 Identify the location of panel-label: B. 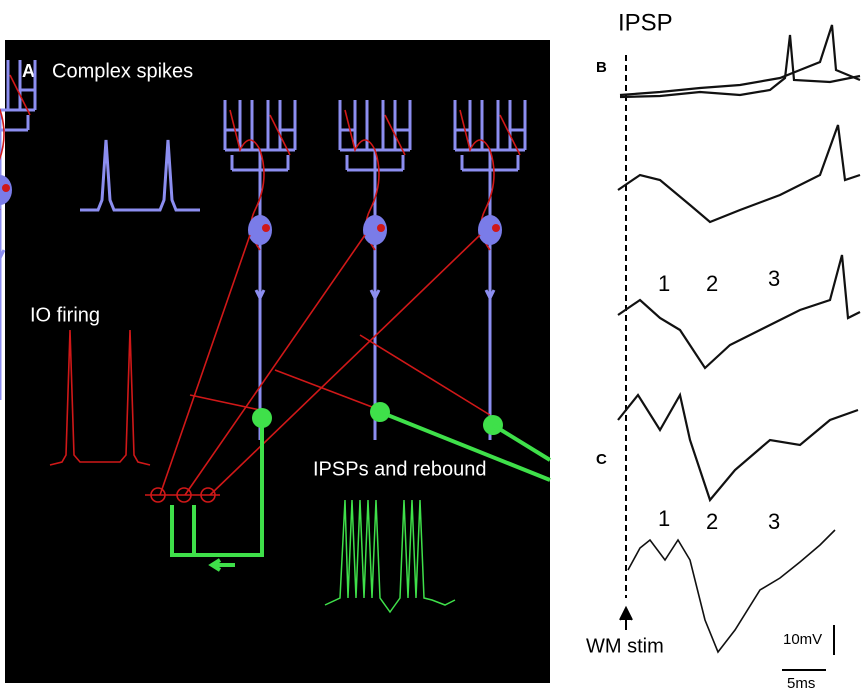
(601, 67).